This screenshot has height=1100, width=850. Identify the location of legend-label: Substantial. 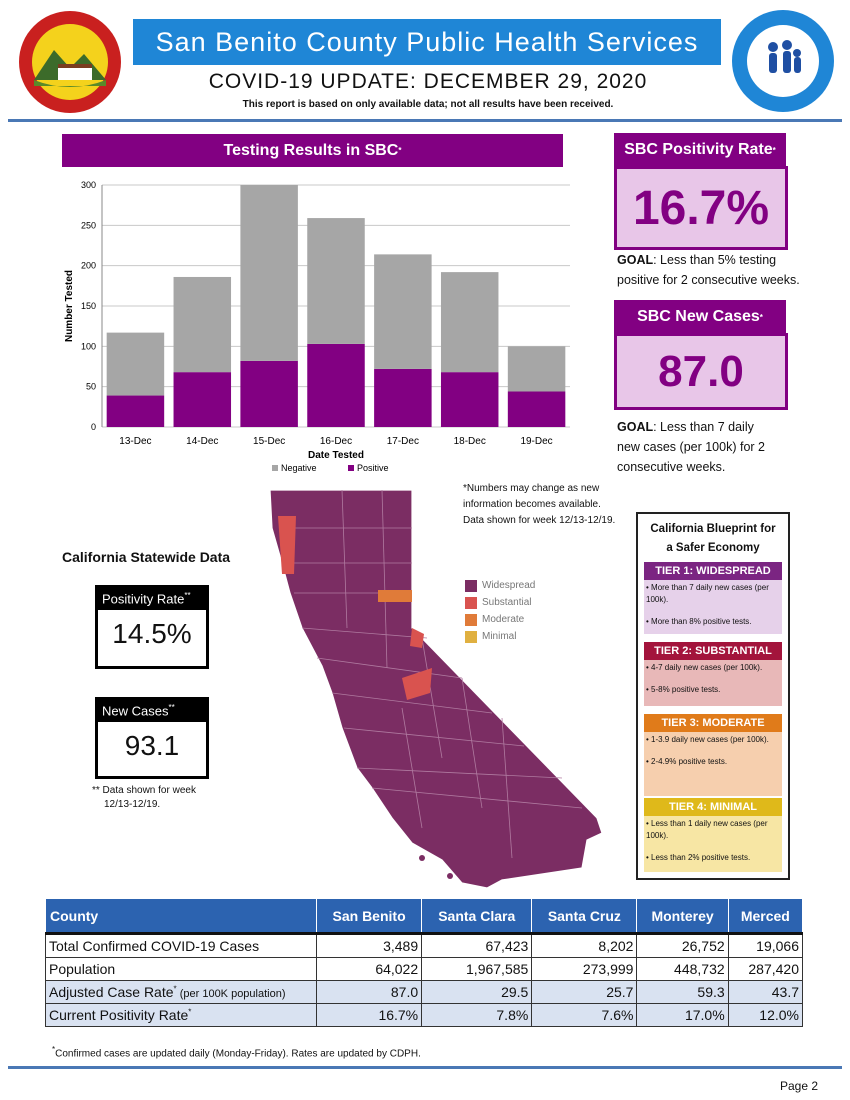
(507, 602).